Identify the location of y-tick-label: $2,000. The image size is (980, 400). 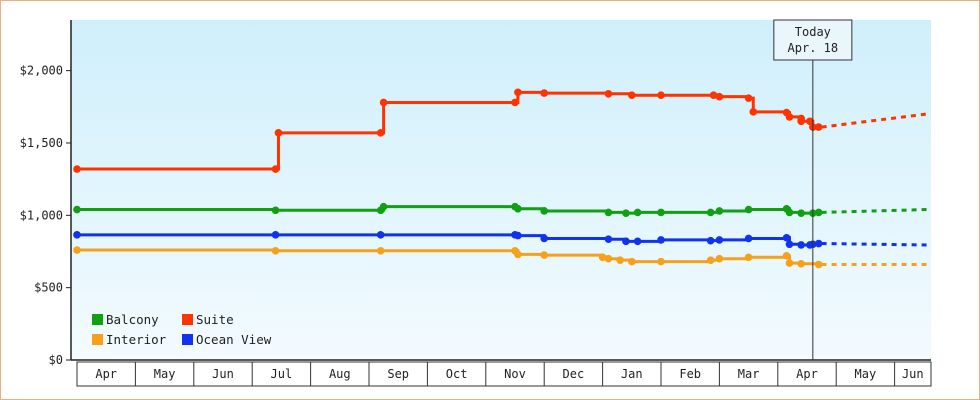
(41, 71).